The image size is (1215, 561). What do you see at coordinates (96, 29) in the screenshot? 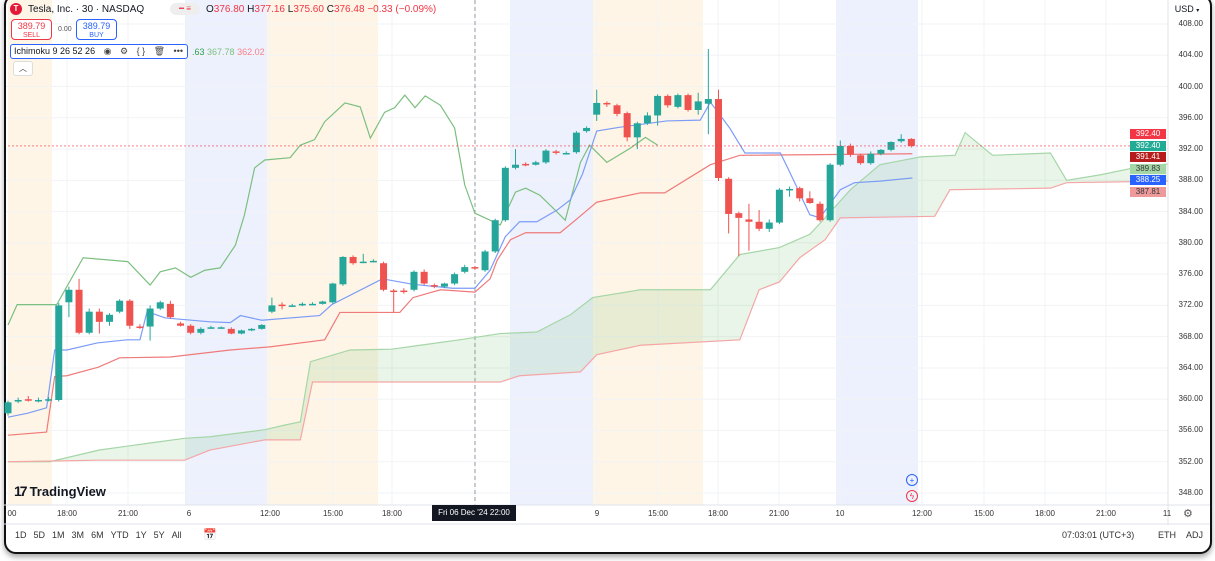
I see `buy-button: 389.79 BUY` at bounding box center [96, 29].